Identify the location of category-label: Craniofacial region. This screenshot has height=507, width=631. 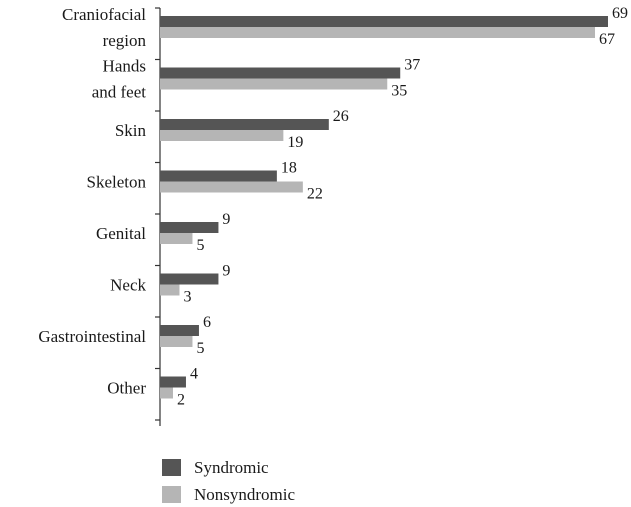
(104, 27).